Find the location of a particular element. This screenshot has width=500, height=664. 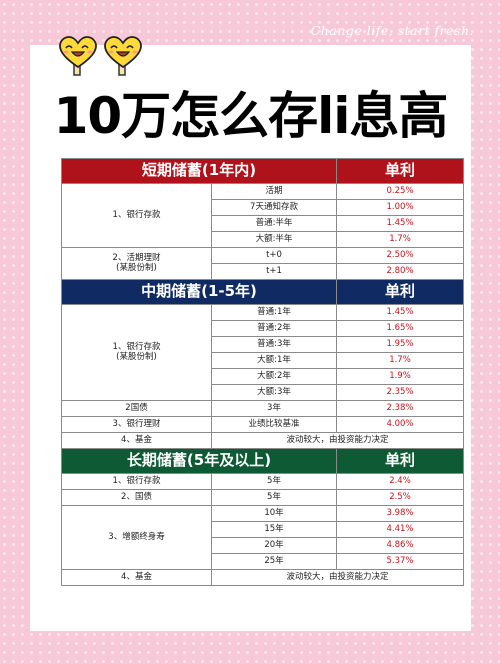

rate-cell: 4.00% is located at coordinates (400, 424).